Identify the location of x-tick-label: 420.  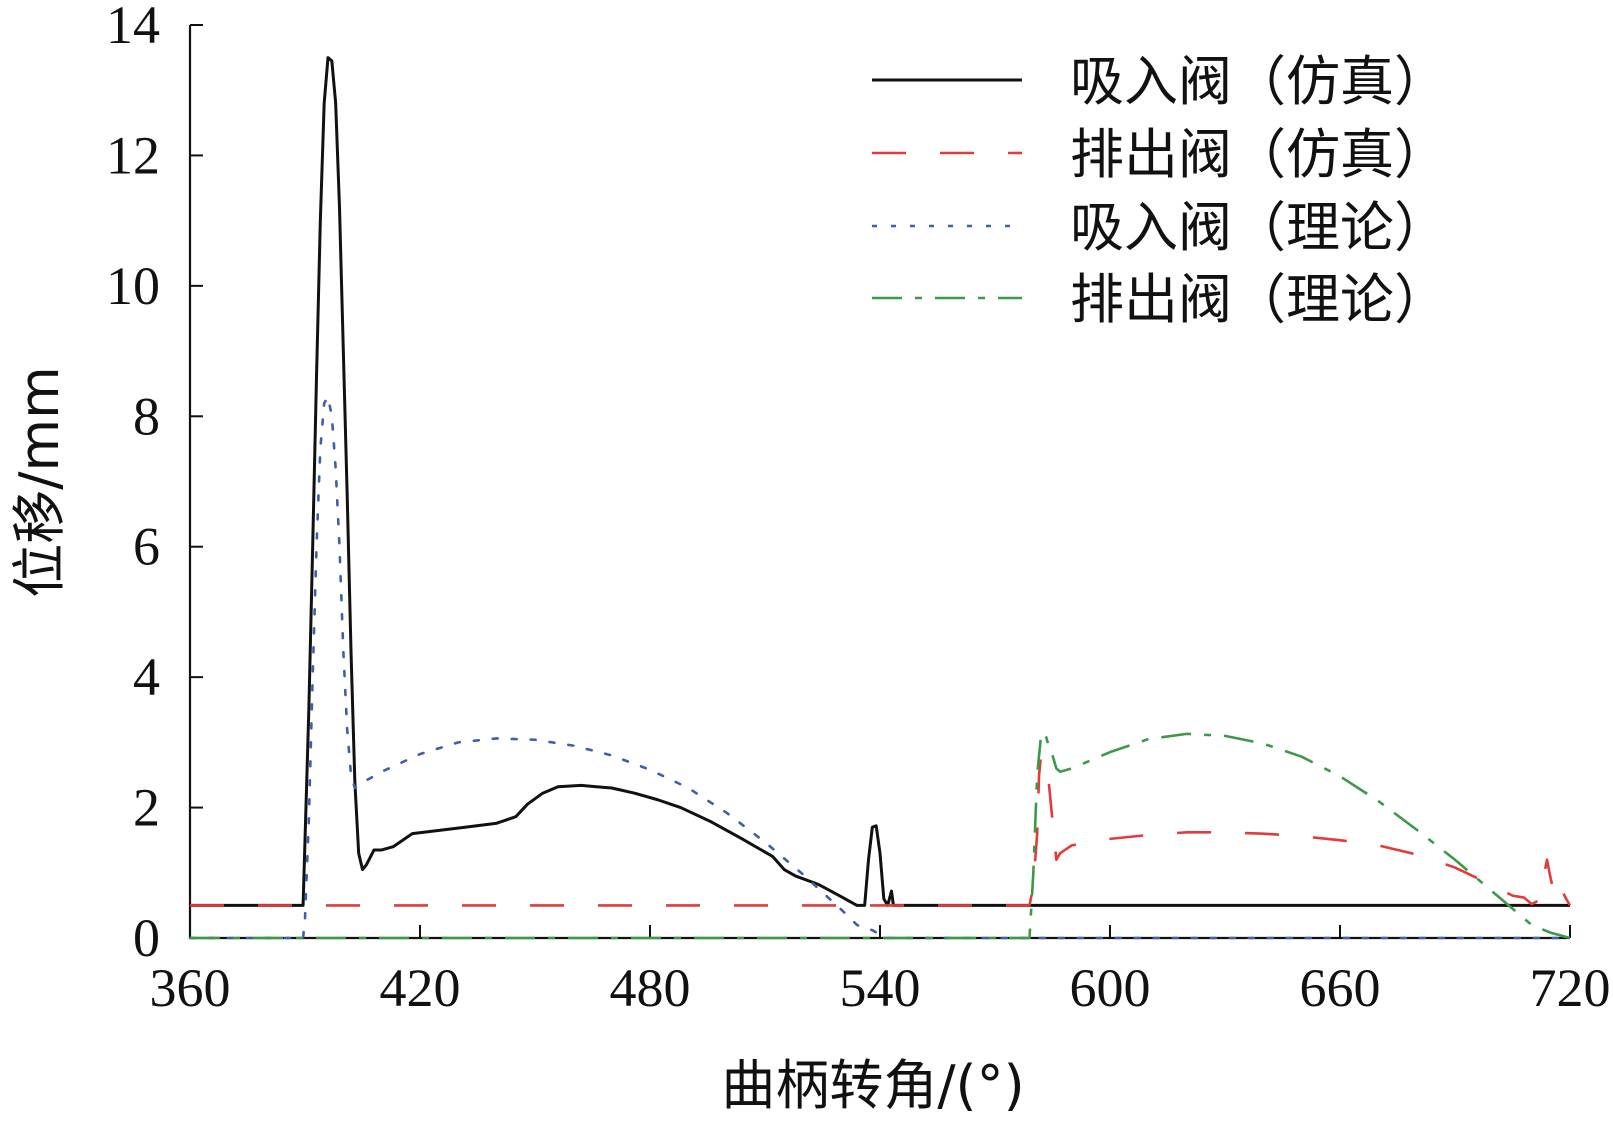
(420, 988).